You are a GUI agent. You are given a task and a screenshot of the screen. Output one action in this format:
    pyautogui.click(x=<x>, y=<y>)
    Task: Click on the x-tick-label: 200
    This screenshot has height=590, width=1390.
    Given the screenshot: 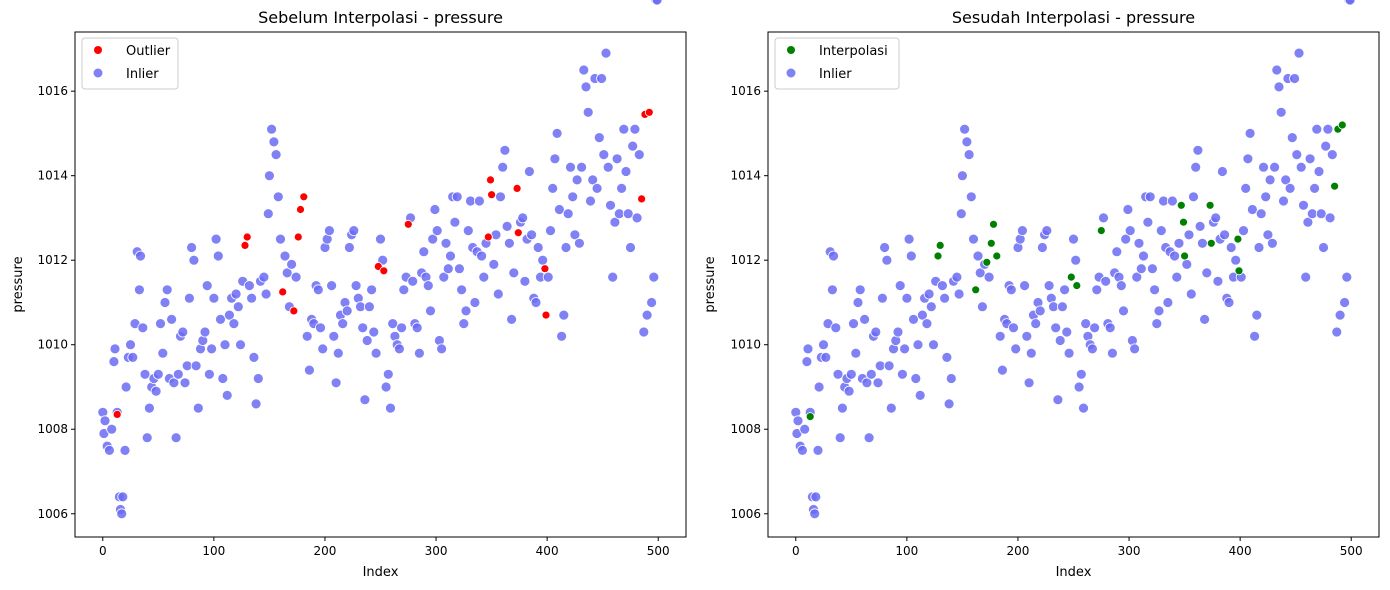 What is the action you would take?
    pyautogui.click(x=325, y=551)
    